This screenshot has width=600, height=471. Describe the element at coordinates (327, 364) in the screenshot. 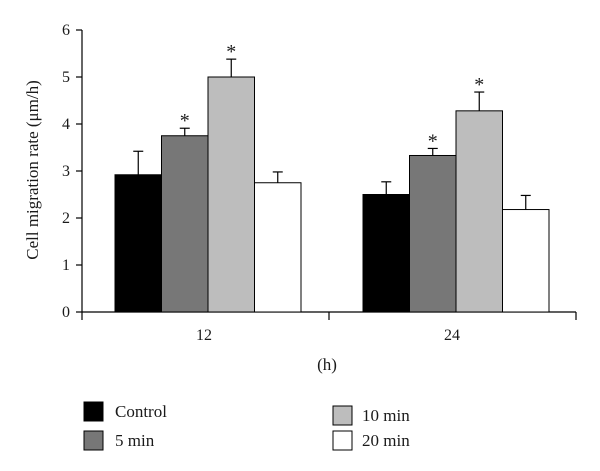

I see `x-axis-title: (h)` at that location.